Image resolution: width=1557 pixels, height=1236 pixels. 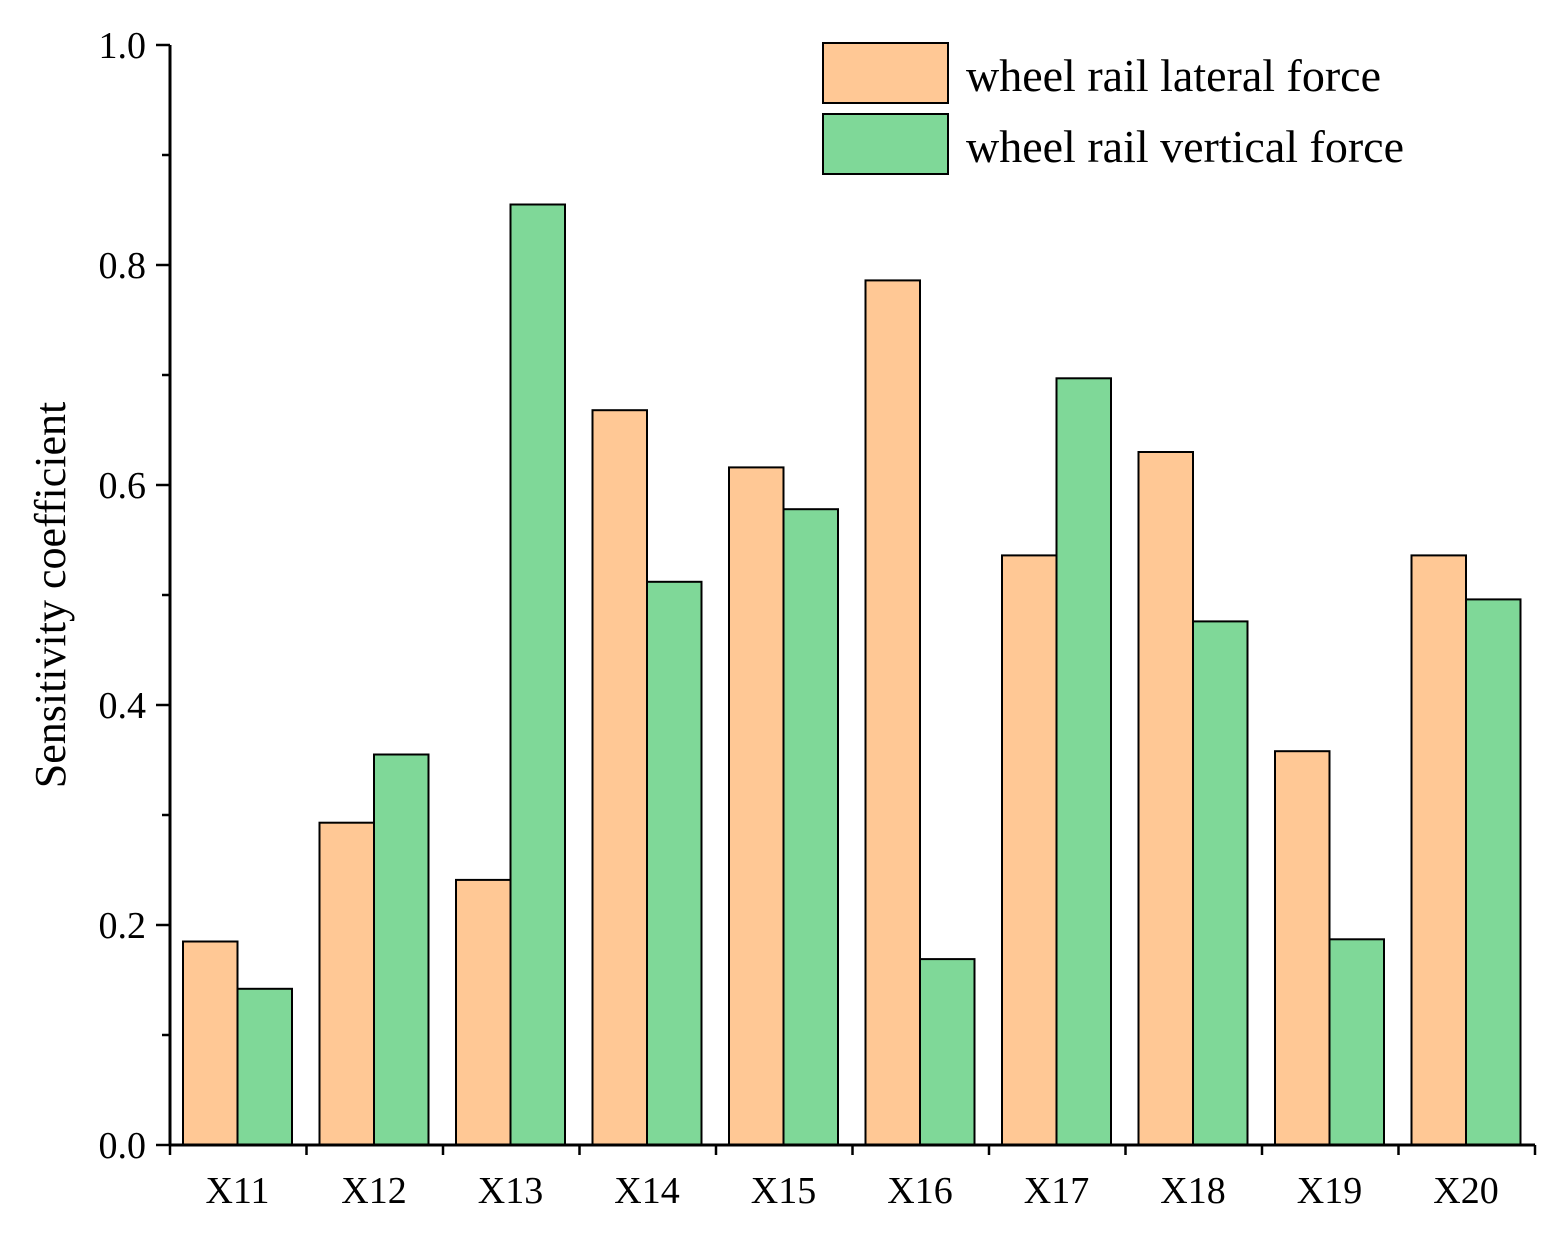 I want to click on x-tick-label-x20: X20, so click(x=1465, y=1191).